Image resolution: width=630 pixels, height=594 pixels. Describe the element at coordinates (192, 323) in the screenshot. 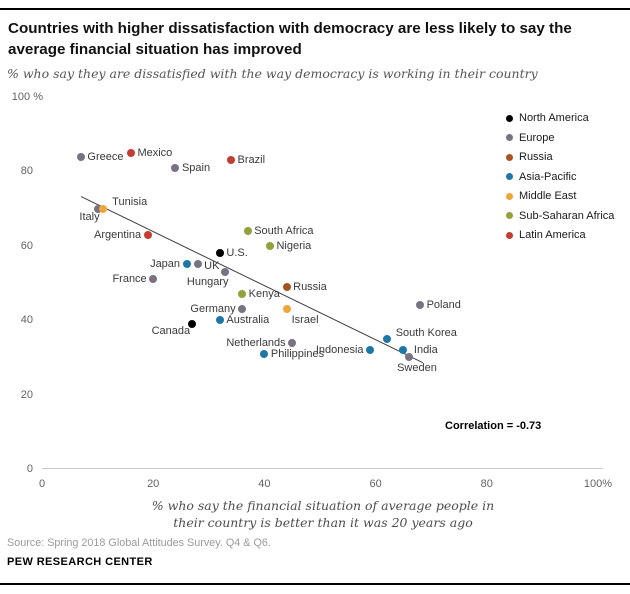

I see `data-point-canada` at that location.